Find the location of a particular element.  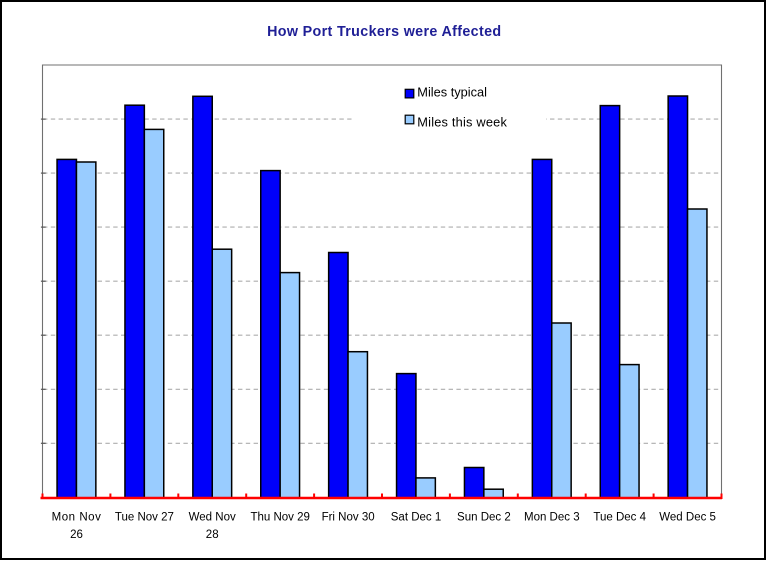

svg-text: Sun Dec 2 is located at coordinates (484, 518).